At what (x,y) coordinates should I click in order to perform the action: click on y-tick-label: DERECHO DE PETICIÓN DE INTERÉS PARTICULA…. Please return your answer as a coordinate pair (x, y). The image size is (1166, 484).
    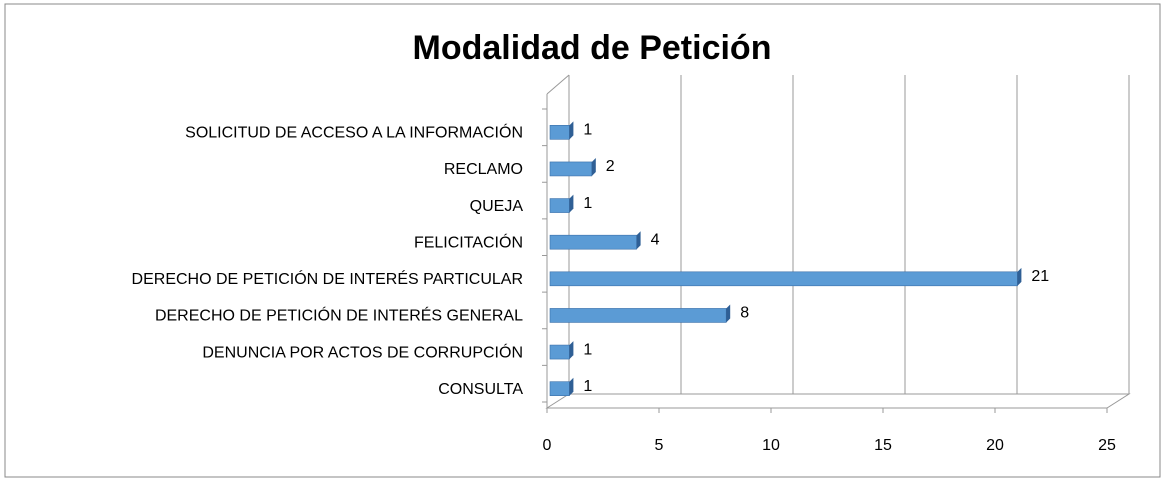
    Looking at the image, I should click on (327, 278).